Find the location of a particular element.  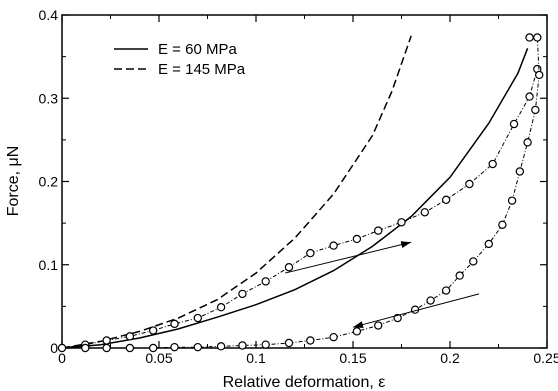

y-tick-label: 0 is located at coordinates (54, 348).